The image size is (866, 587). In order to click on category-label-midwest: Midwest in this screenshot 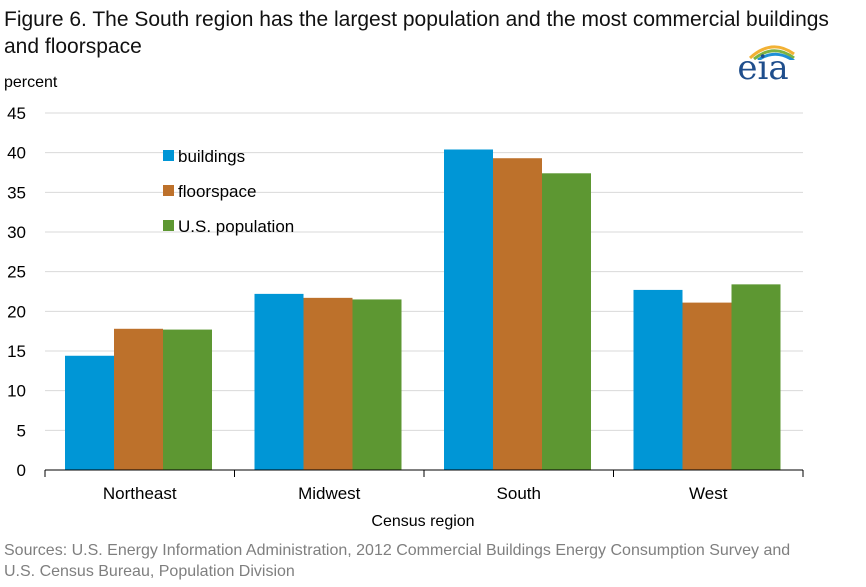, I will do `click(329, 493)`.